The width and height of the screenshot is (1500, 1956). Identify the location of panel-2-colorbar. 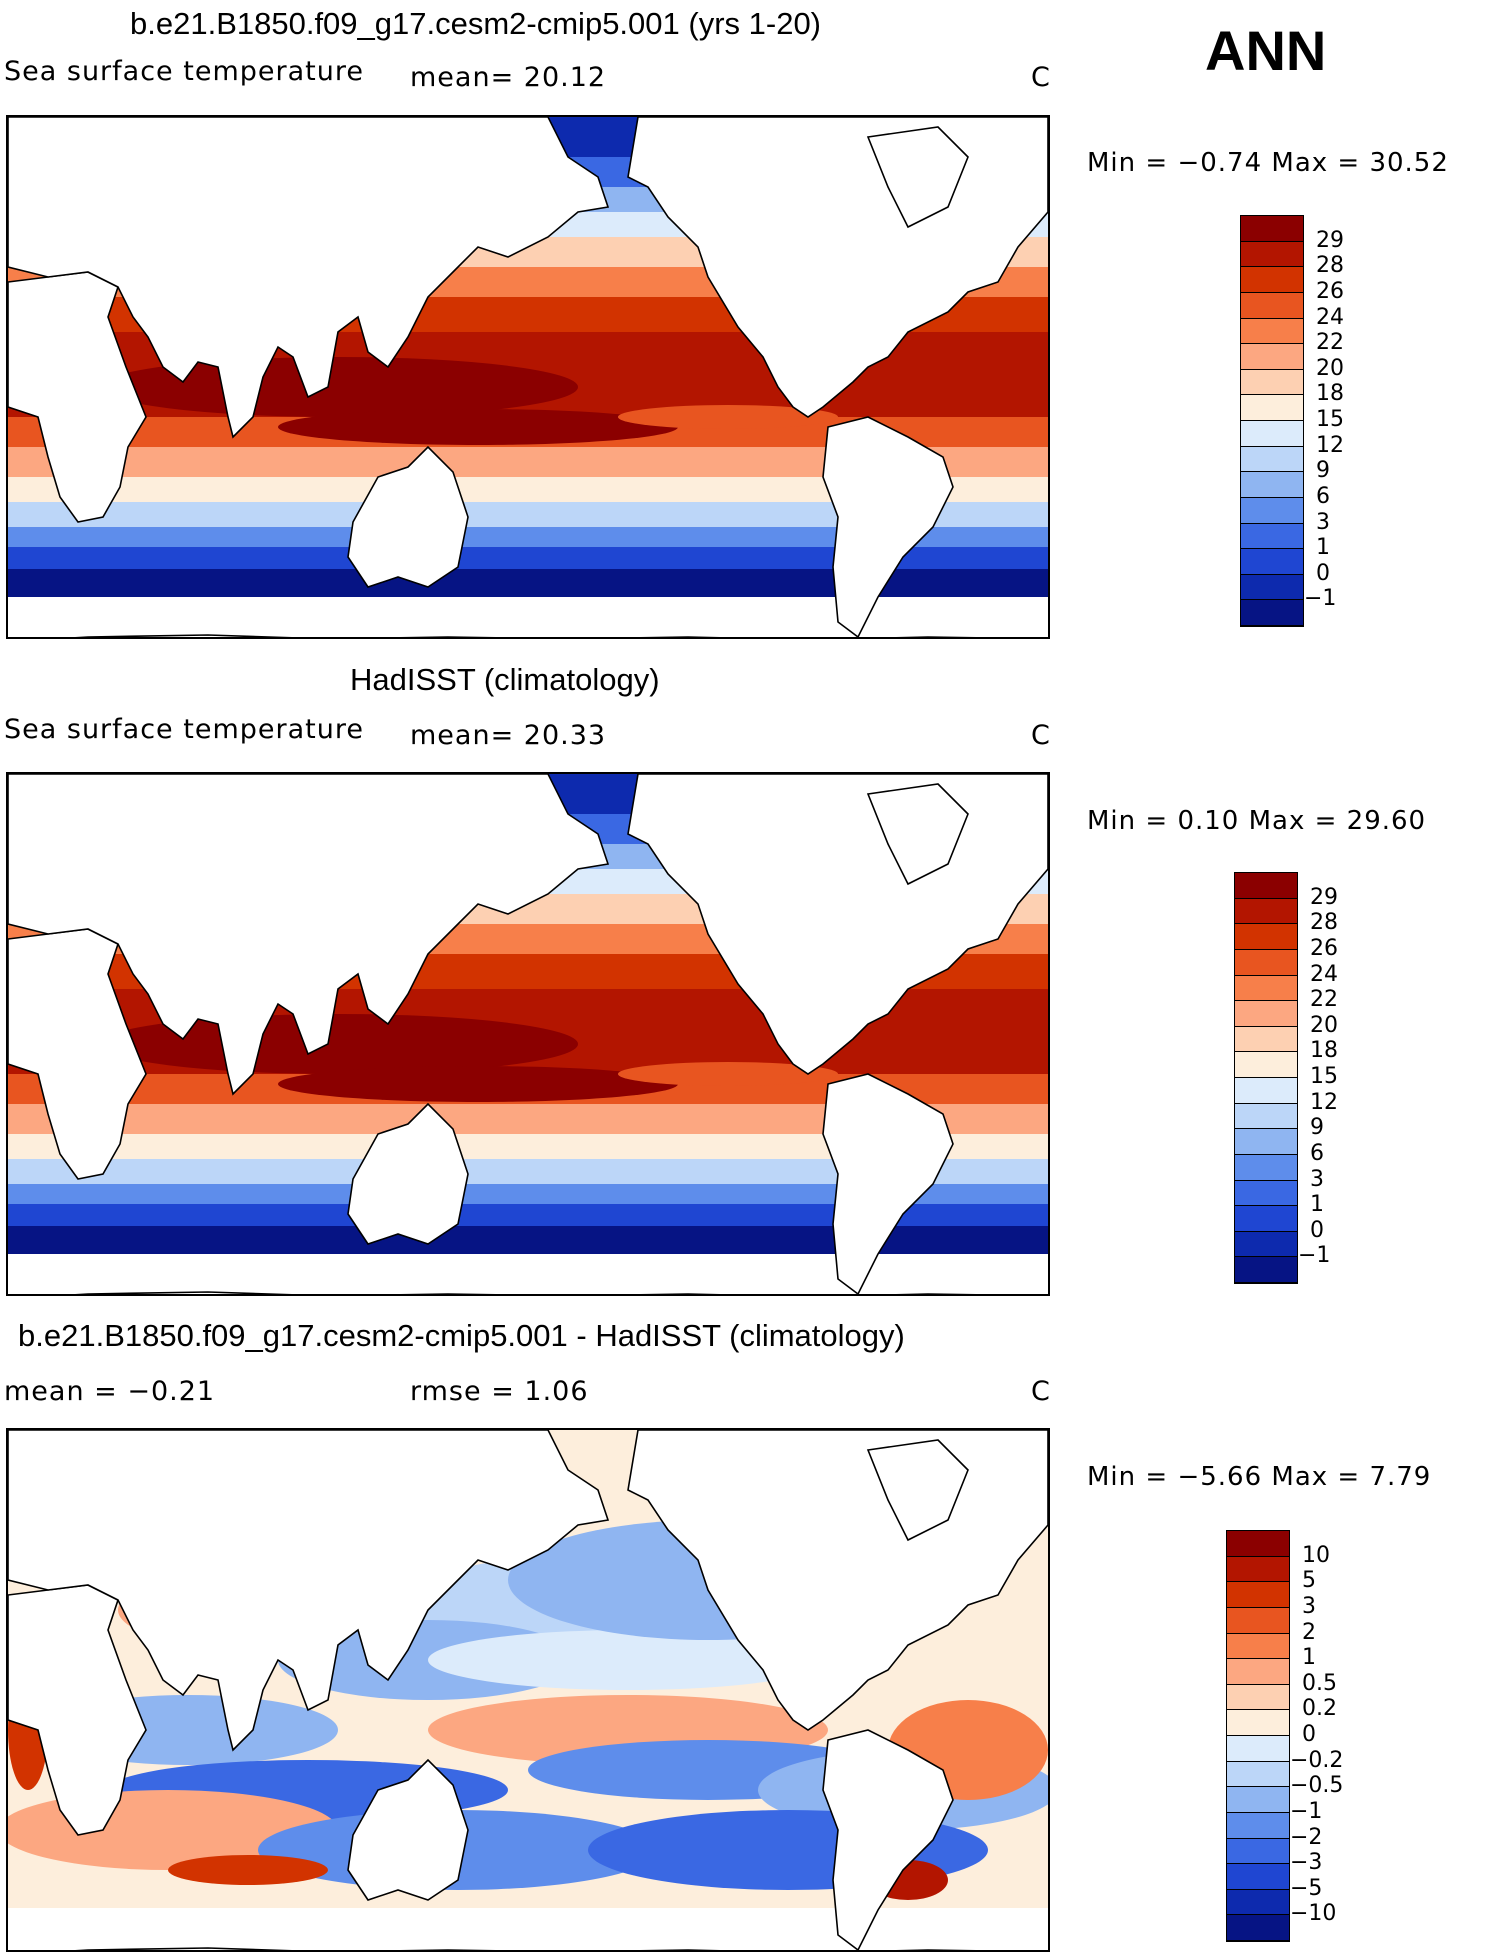
(1266, 1078).